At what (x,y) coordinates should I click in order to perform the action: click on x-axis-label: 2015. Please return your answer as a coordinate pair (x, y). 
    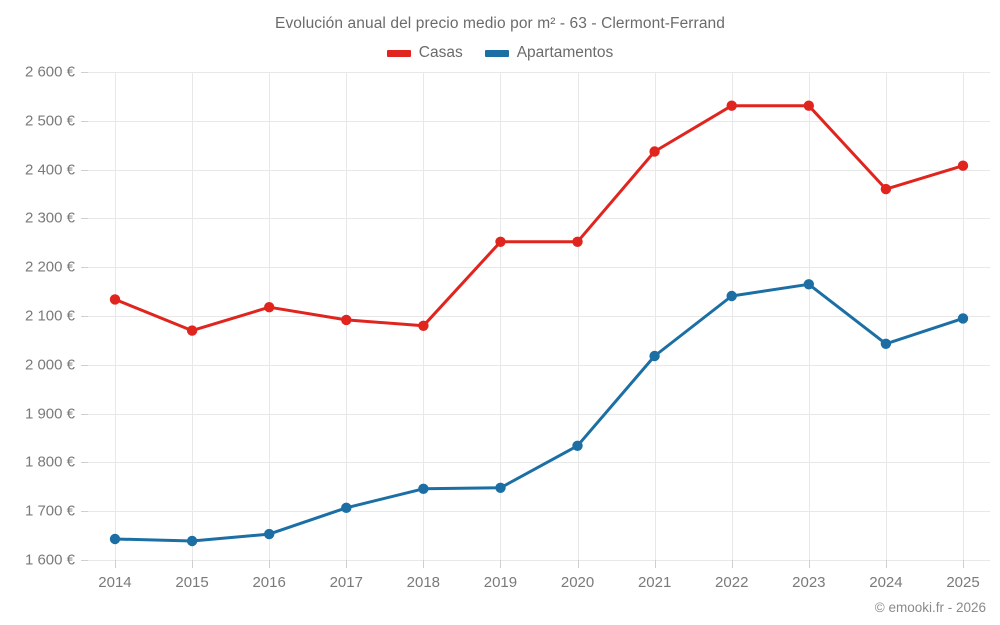
    Looking at the image, I should click on (192, 582).